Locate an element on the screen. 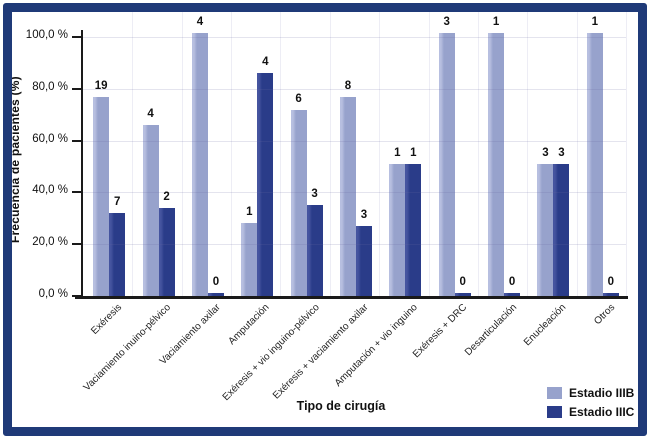 The height and width of the screenshot is (439, 650). x-category-label-text: Exéresis + vio inguino-pélvico is located at coordinates (271, 353).